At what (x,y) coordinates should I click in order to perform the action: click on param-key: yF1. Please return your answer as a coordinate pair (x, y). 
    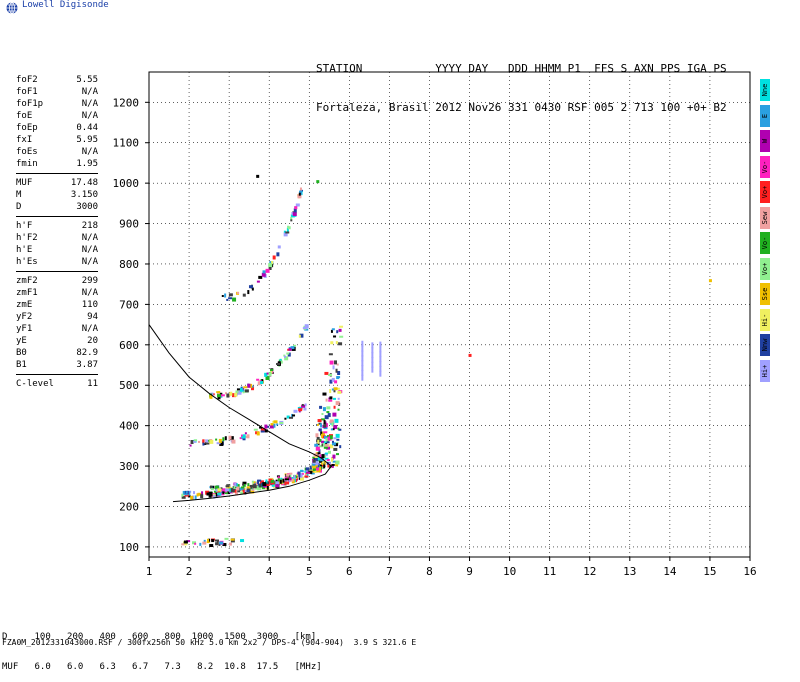
    Looking at the image, I should click on (24, 329).